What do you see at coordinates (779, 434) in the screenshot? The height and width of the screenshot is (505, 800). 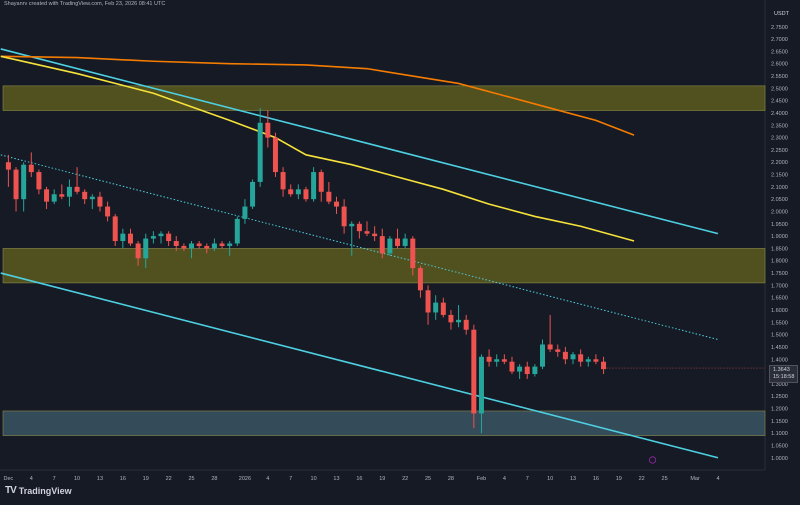 I see `y-tick-label: 1.1000` at bounding box center [779, 434].